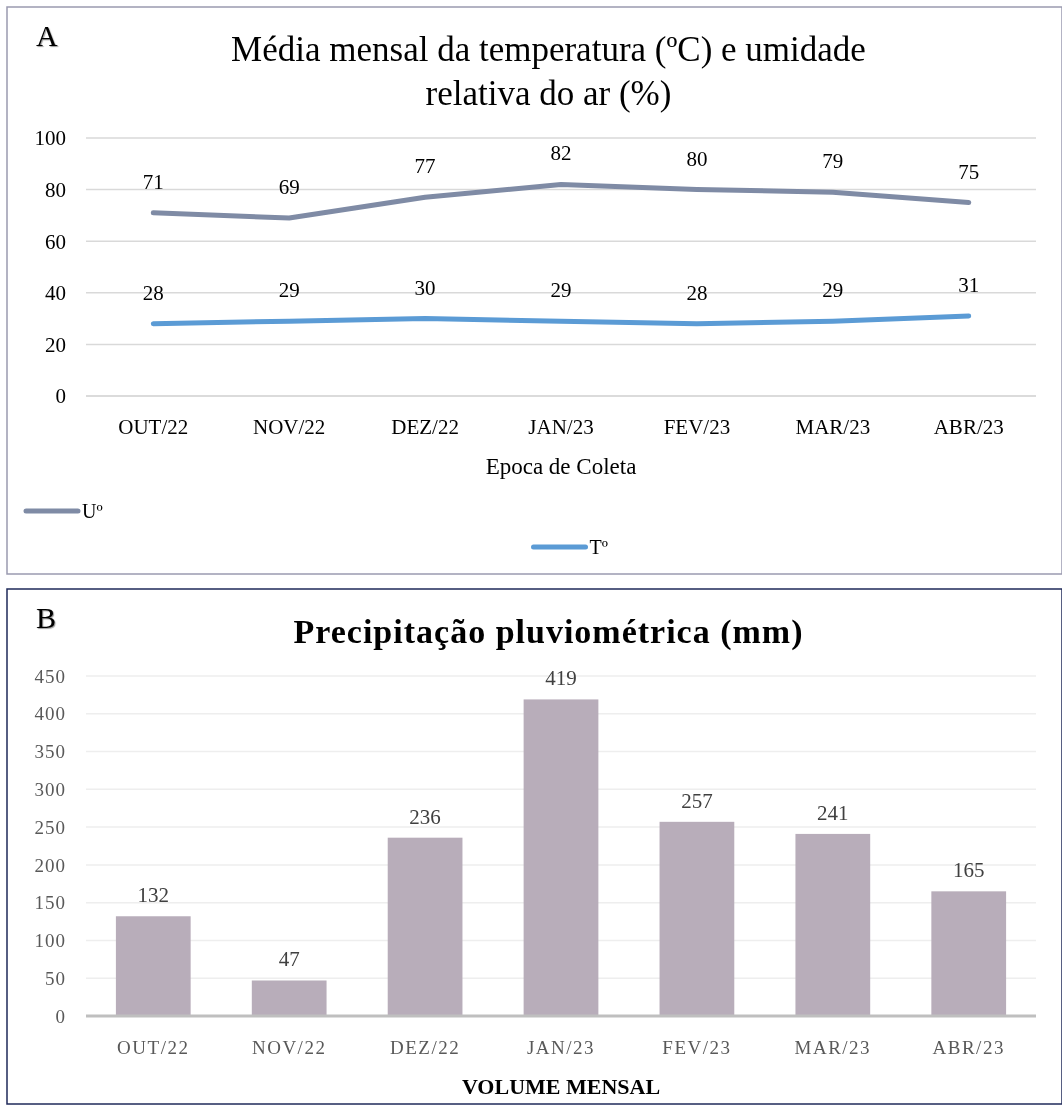  I want to click on legend-label: Uº, so click(92, 511).